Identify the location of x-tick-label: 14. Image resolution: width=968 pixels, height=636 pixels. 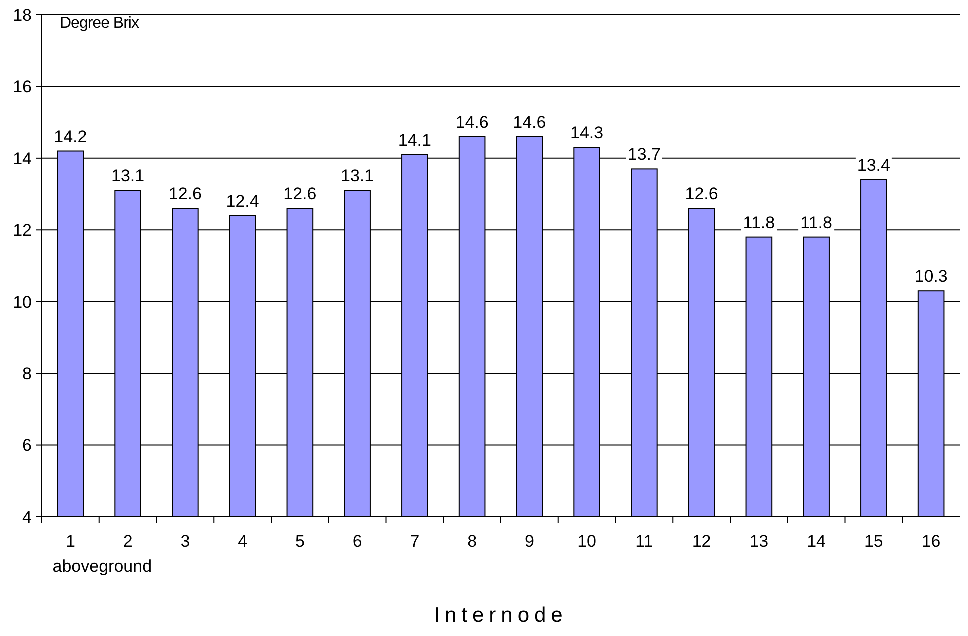
(816, 541).